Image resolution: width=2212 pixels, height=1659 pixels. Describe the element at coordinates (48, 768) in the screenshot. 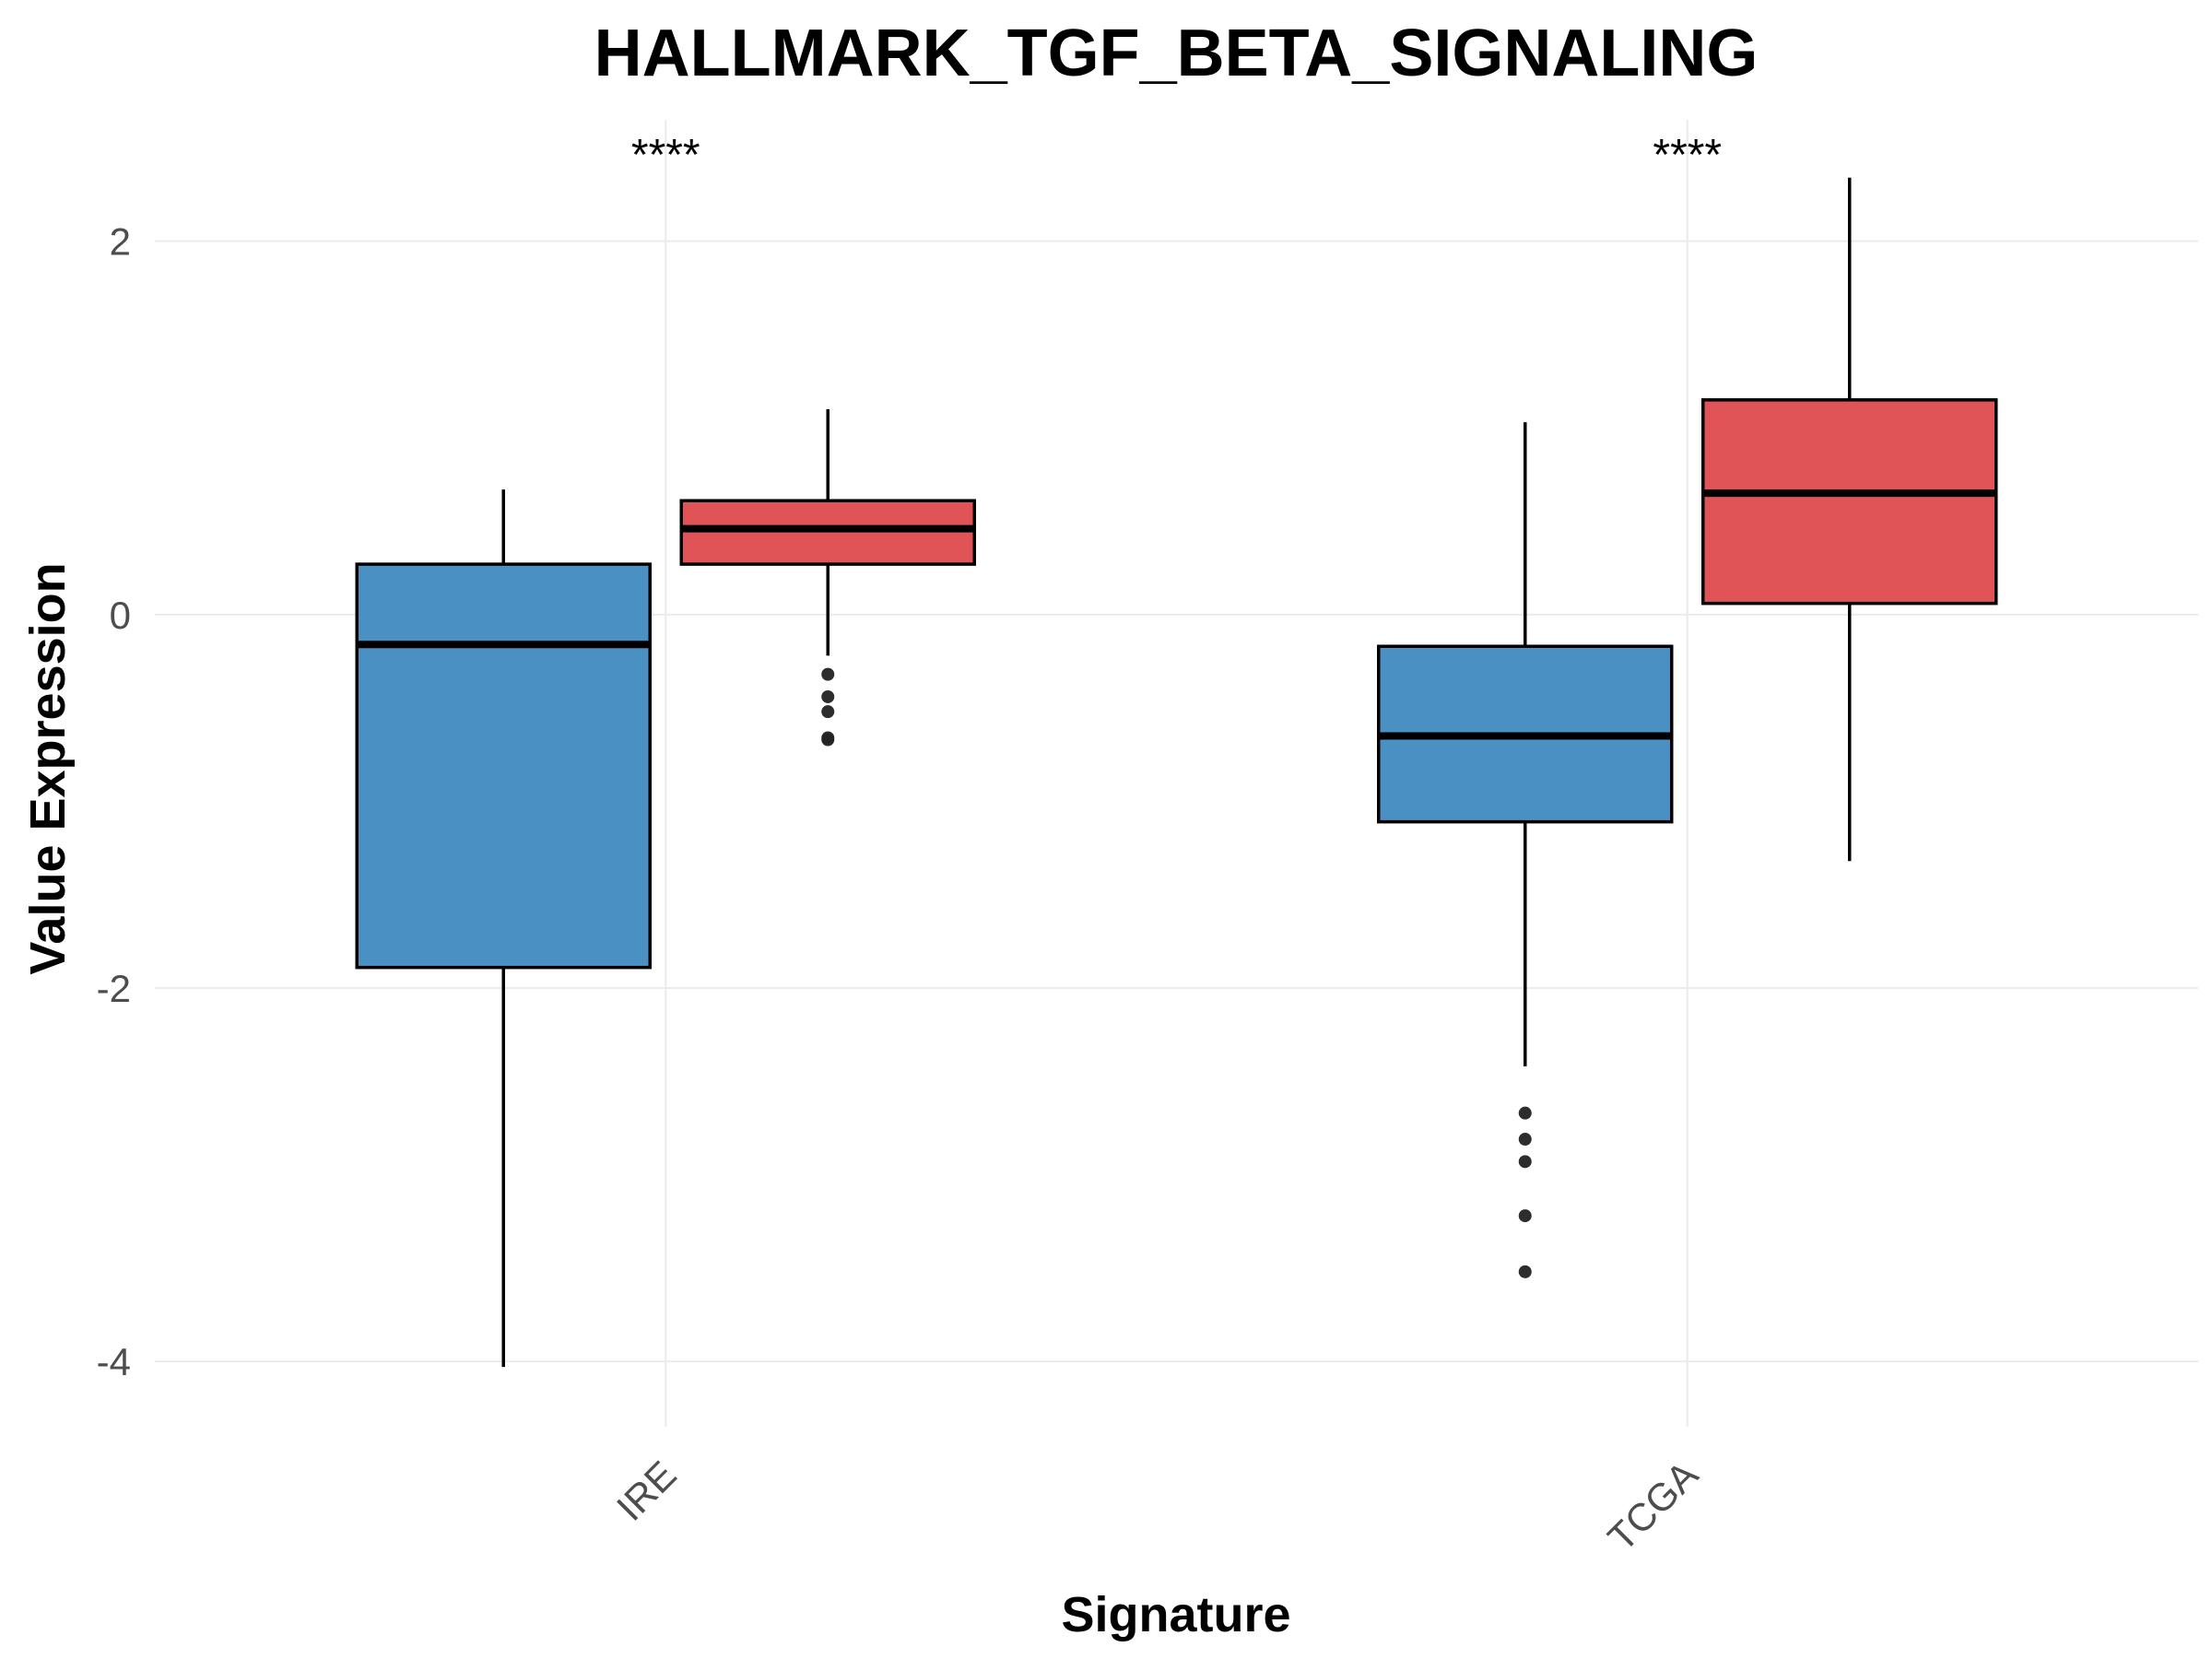

I see `y-axis-title: Value Expression` at that location.